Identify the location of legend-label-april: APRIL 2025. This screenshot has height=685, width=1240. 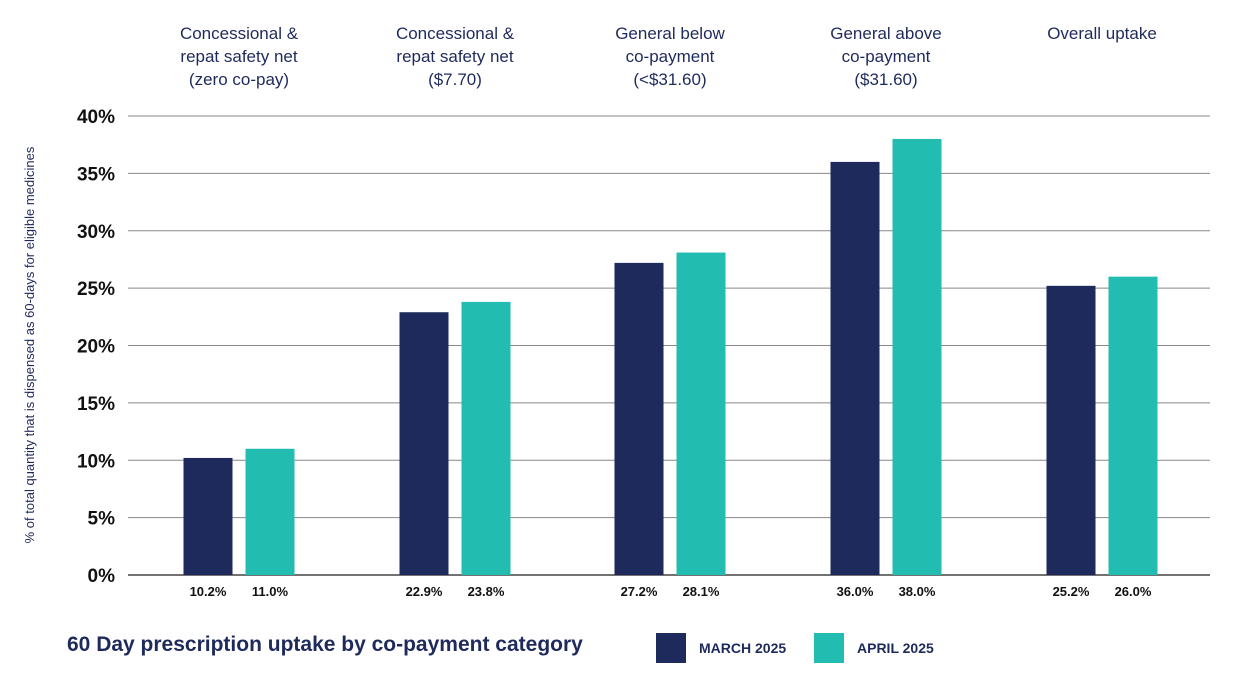
(895, 648).